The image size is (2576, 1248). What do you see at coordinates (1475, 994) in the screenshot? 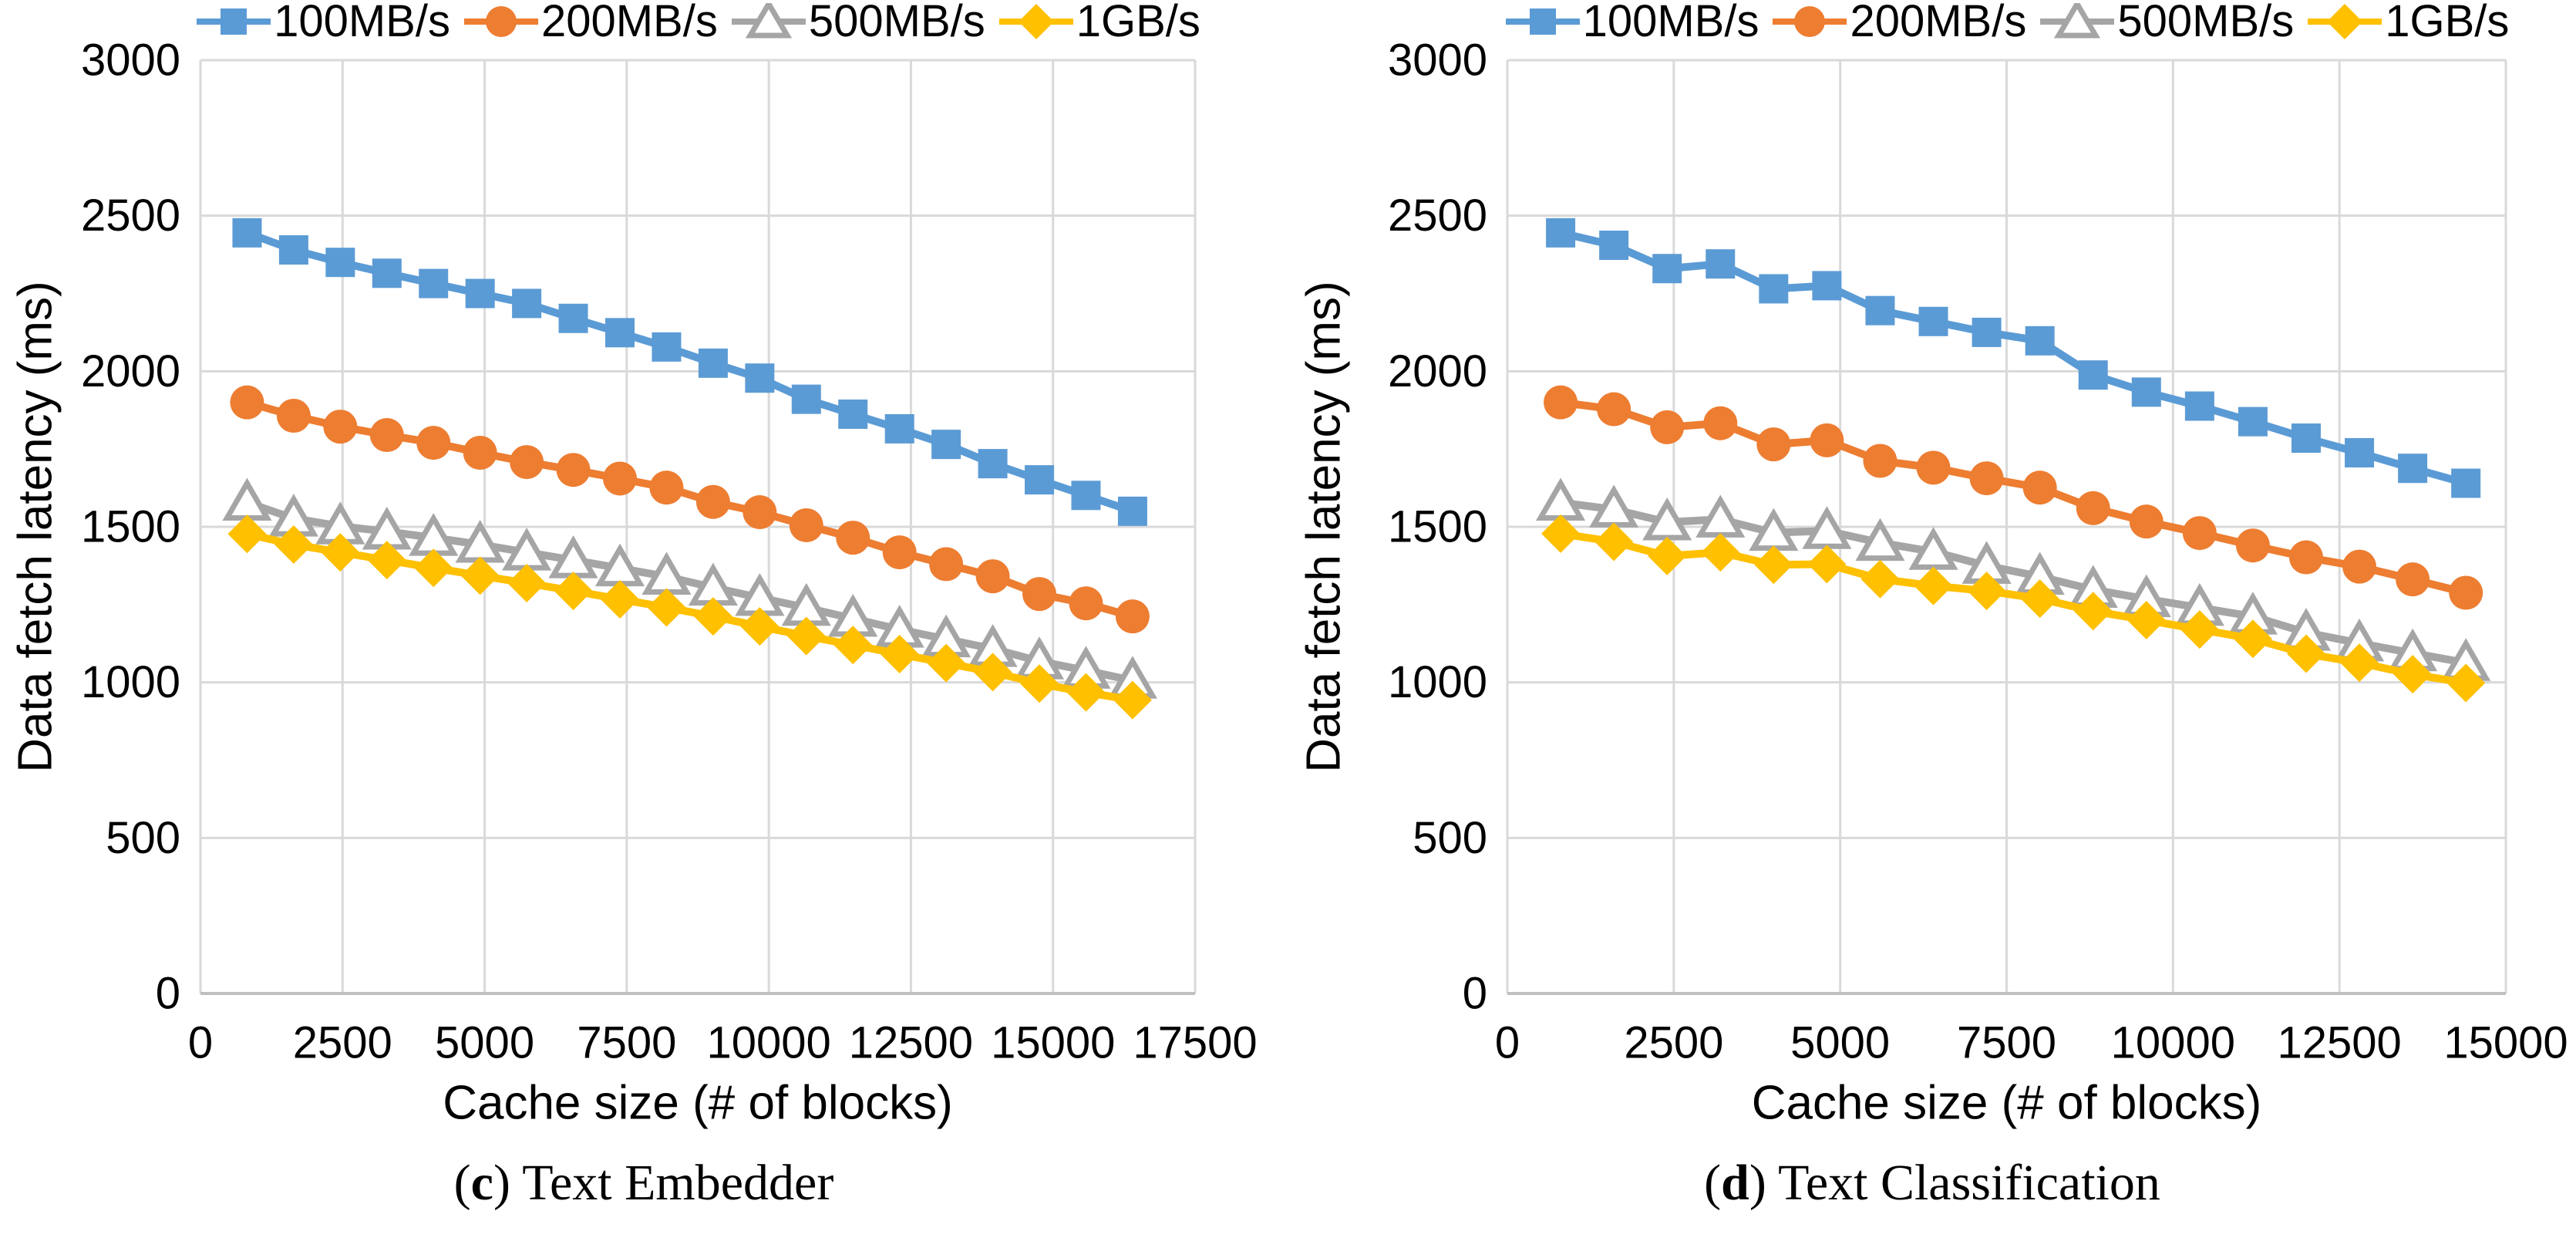
I see `y-tick-label: 0` at bounding box center [1475, 994].